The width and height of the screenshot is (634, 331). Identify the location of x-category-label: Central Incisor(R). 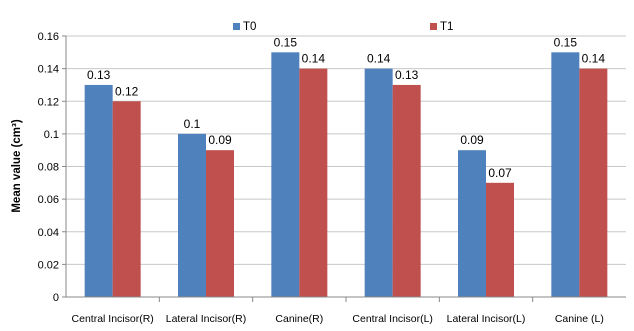
(113, 319).